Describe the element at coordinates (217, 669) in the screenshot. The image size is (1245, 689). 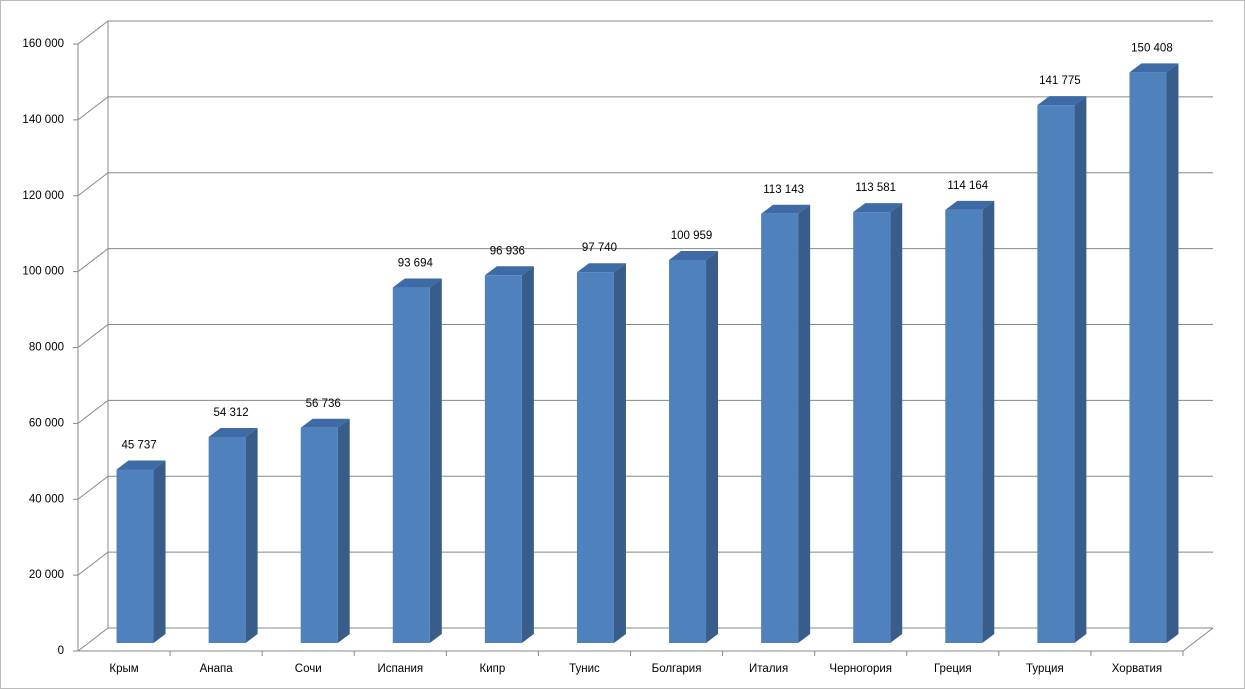
I see `x-tick-label: Анапа` at that location.